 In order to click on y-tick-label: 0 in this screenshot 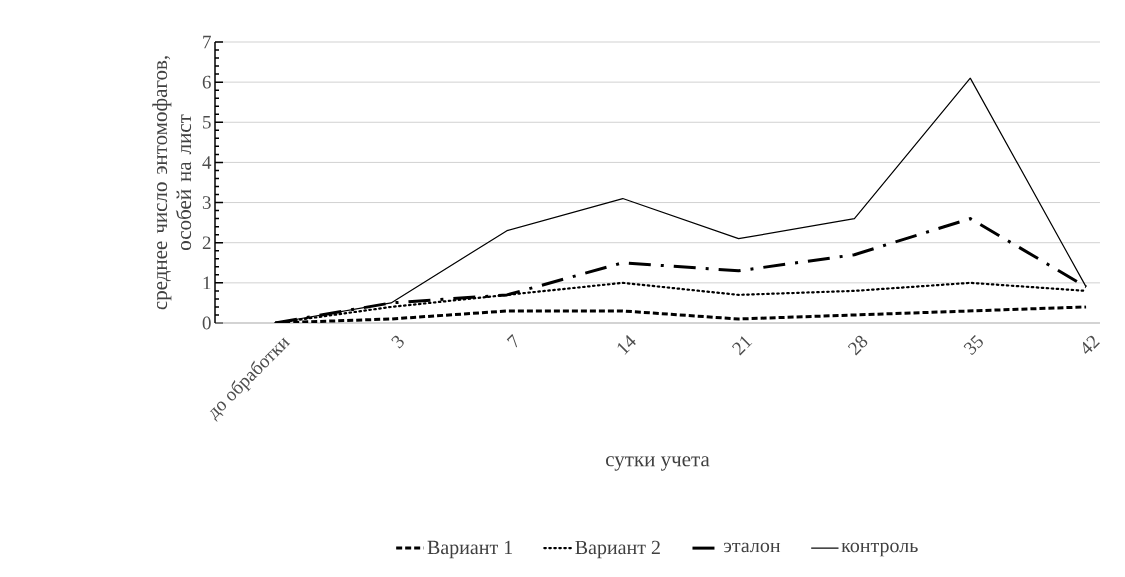, I will do `click(206, 323)`.